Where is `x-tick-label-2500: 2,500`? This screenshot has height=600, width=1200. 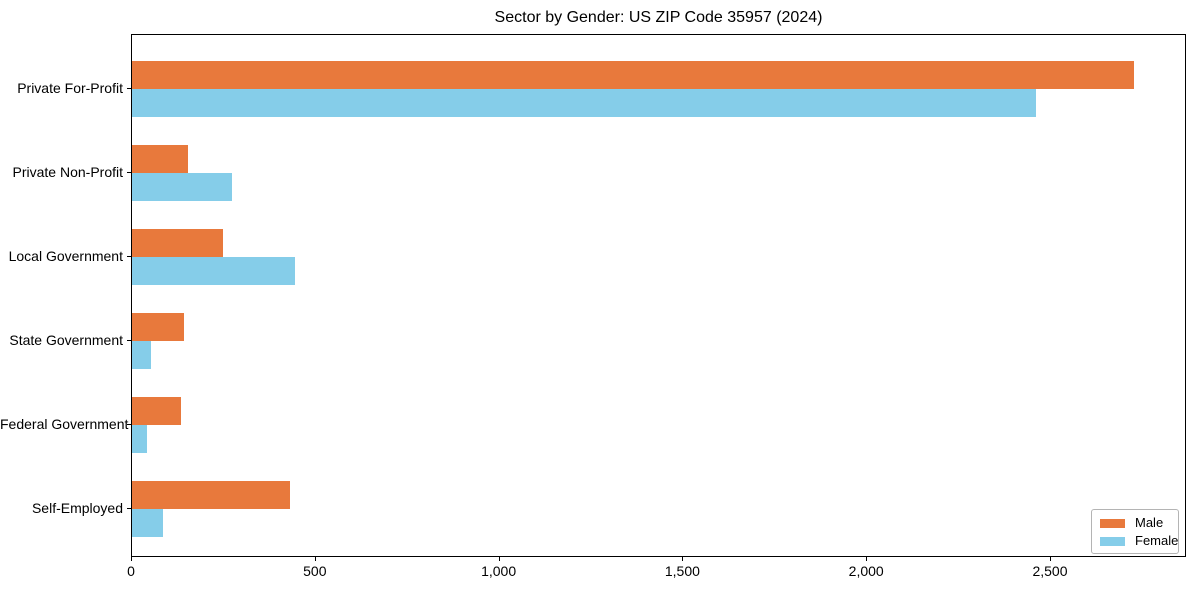 x-tick-label-2500: 2,500 is located at coordinates (1050, 571).